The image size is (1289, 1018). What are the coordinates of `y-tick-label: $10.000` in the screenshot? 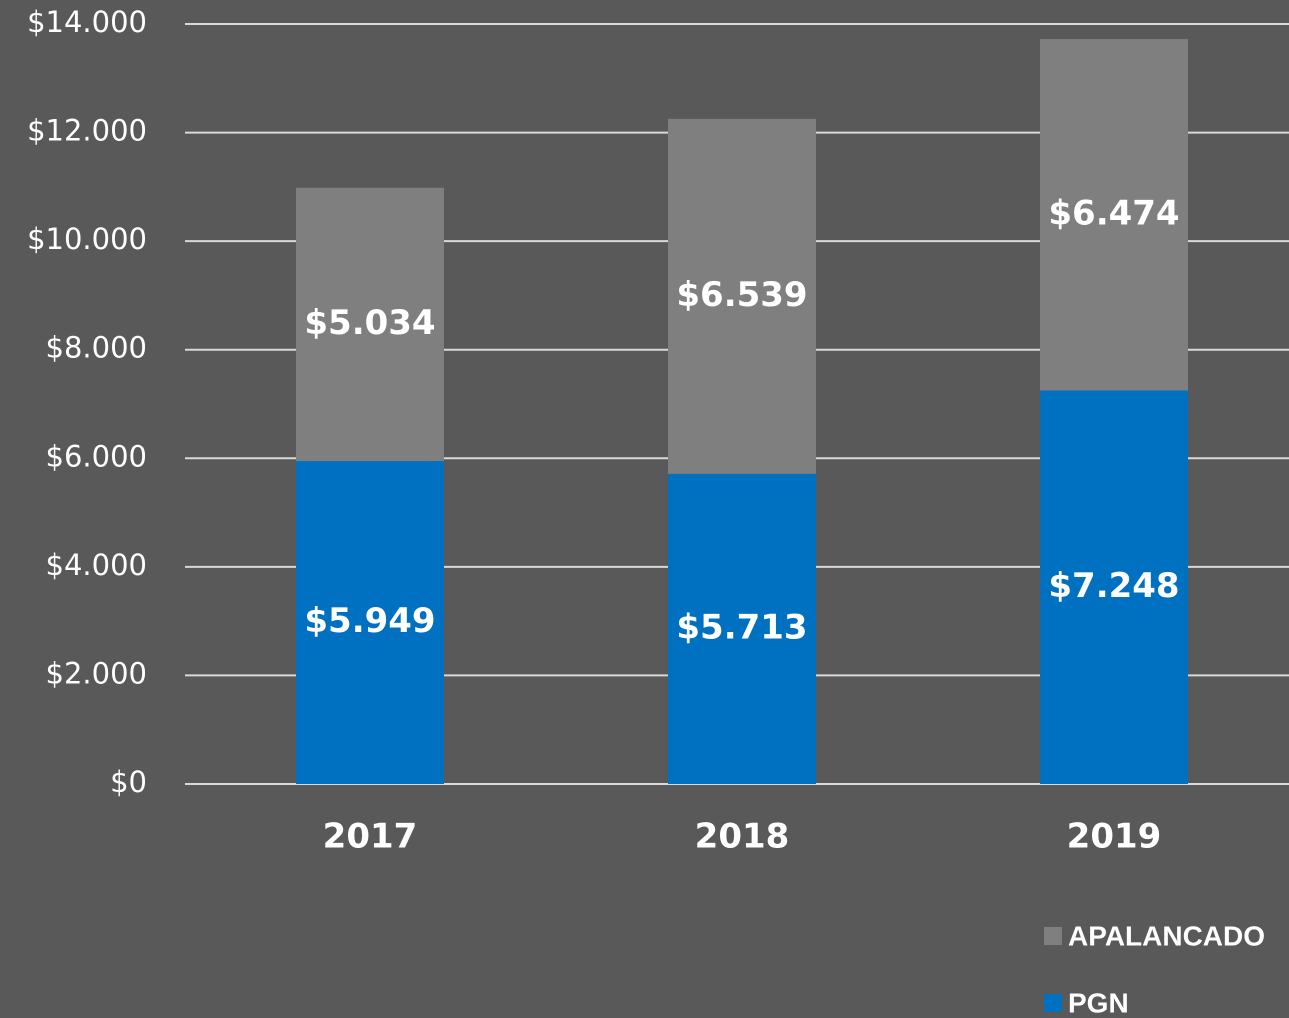 It's located at (87, 239).